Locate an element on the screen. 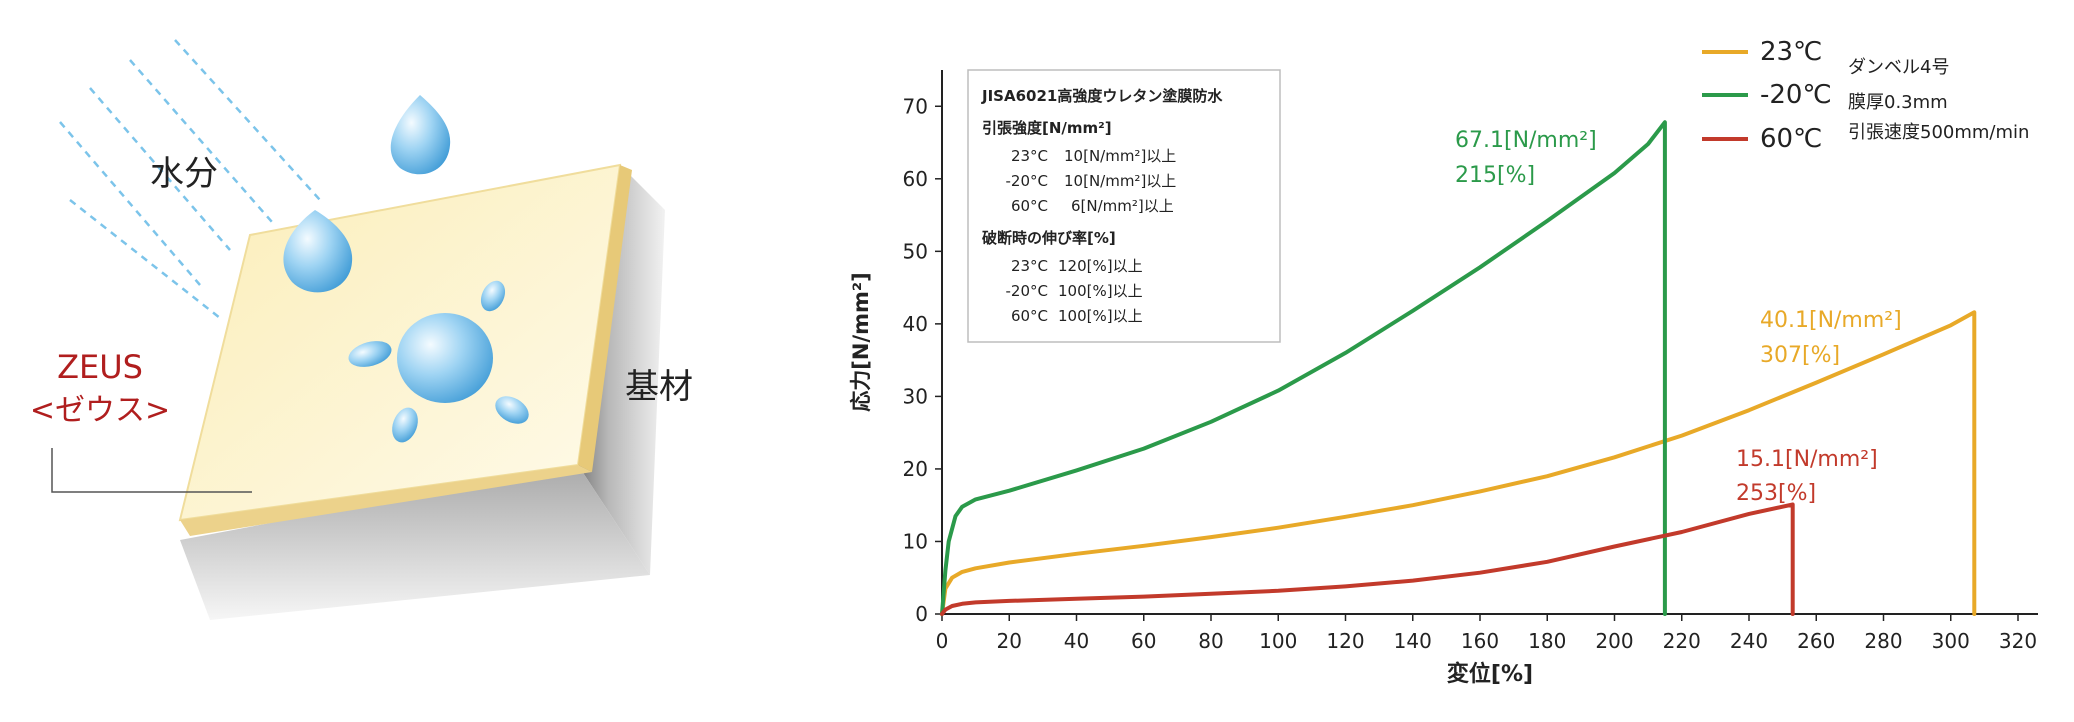 This screenshot has width=2074, height=722. elongation-value: 120[%]以上 is located at coordinates (1100, 266).